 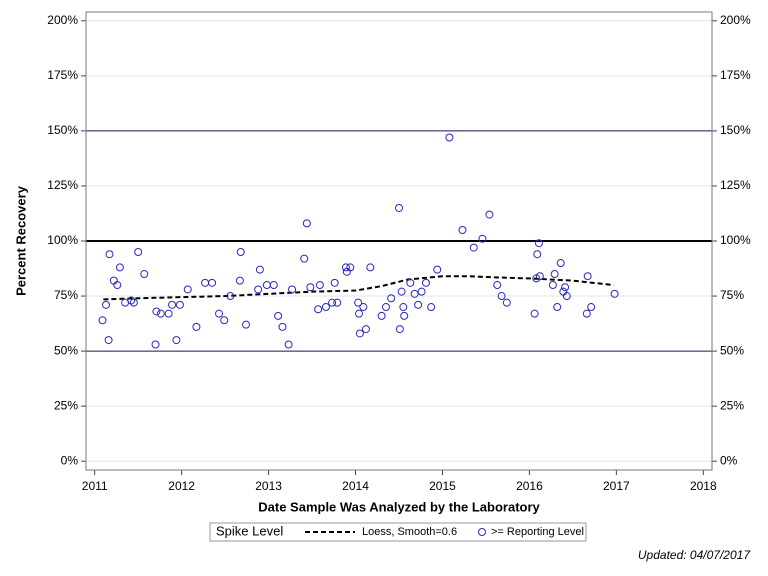 What do you see at coordinates (735, 130) in the screenshot?
I see `y2-tick-label: 150%` at bounding box center [735, 130].